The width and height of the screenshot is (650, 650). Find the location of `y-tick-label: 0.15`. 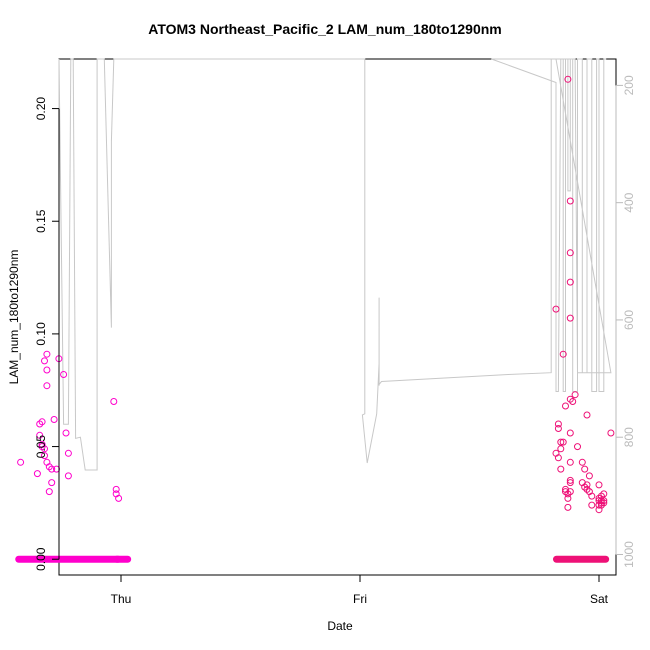

y-tick-label: 0.15 is located at coordinates (41, 221).